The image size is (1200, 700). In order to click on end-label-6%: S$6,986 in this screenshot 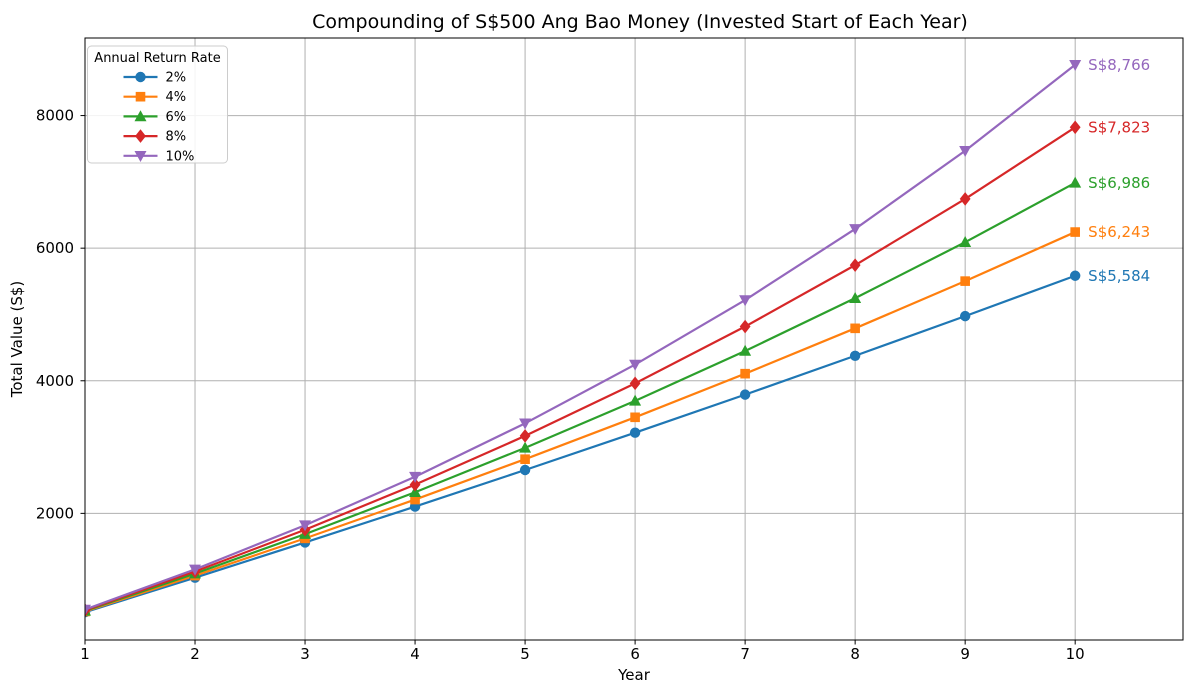, I will do `click(1119, 183)`.